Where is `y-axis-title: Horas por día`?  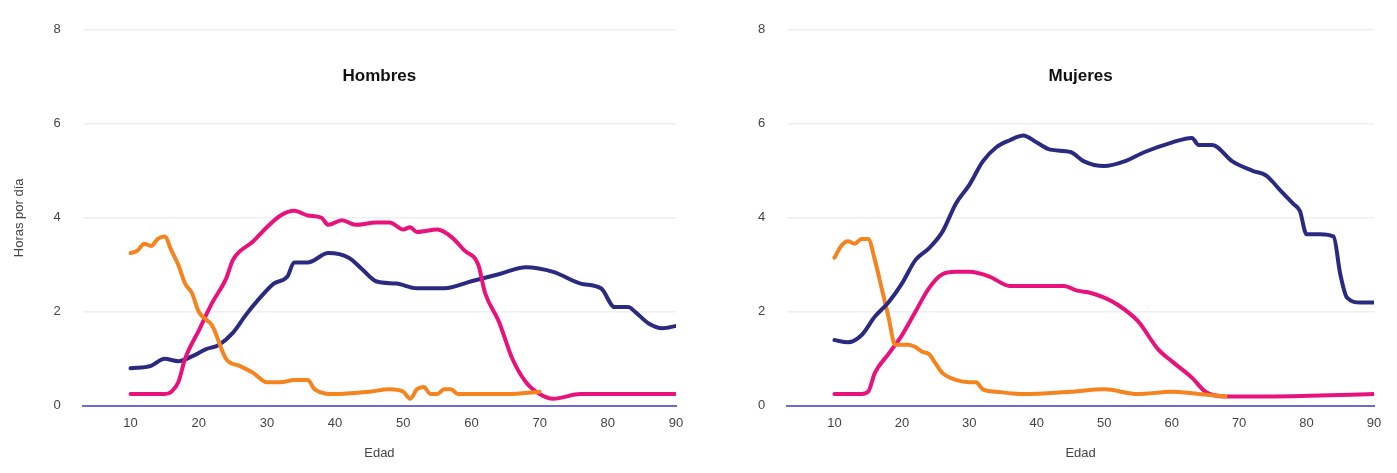 y-axis-title: Horas por día is located at coordinates (19, 217).